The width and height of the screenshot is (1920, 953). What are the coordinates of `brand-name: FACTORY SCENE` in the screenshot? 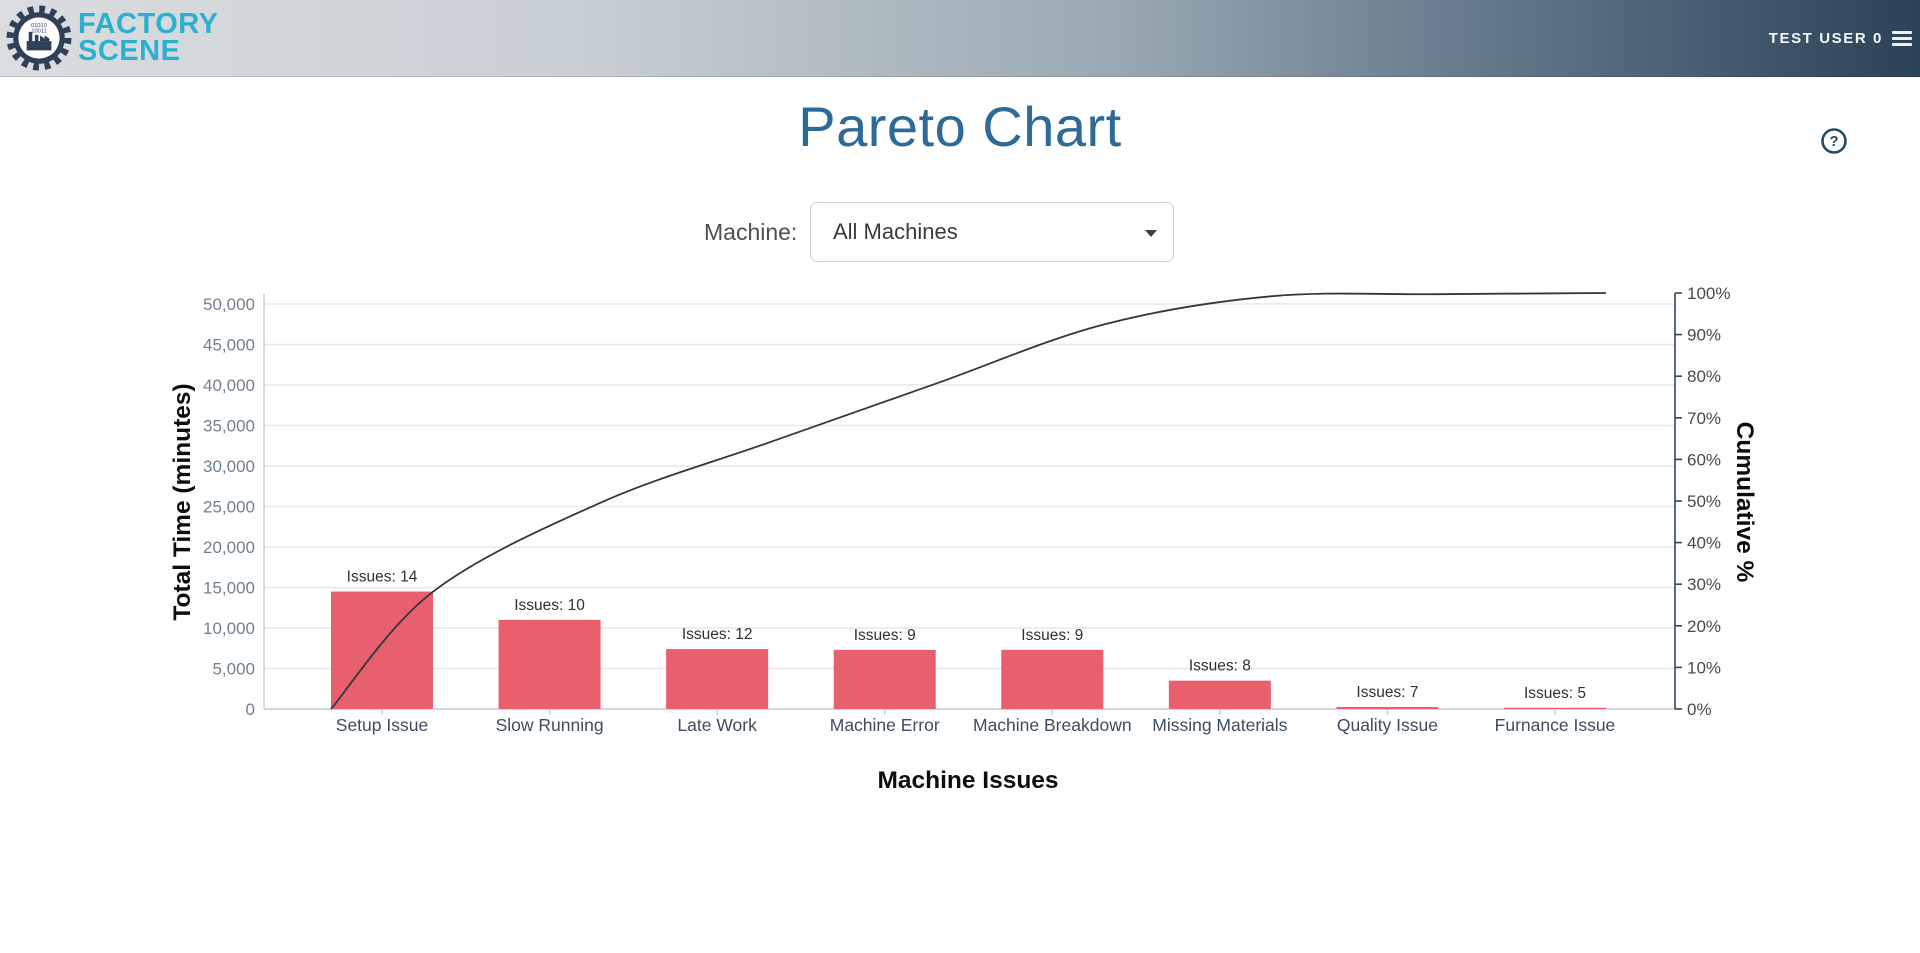 It's located at (148, 37).